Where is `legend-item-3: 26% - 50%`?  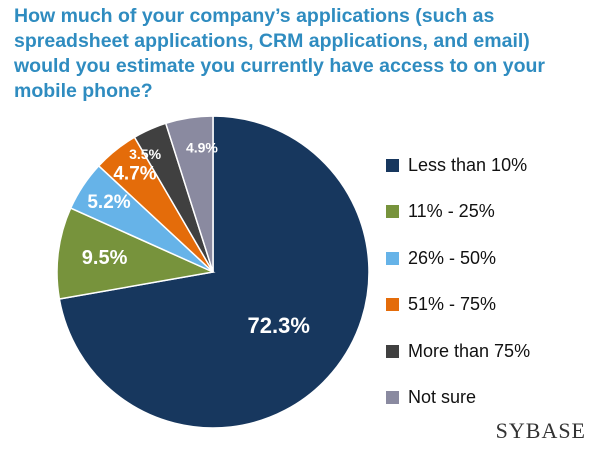
legend-item-3: 26% - 50% is located at coordinates (458, 258).